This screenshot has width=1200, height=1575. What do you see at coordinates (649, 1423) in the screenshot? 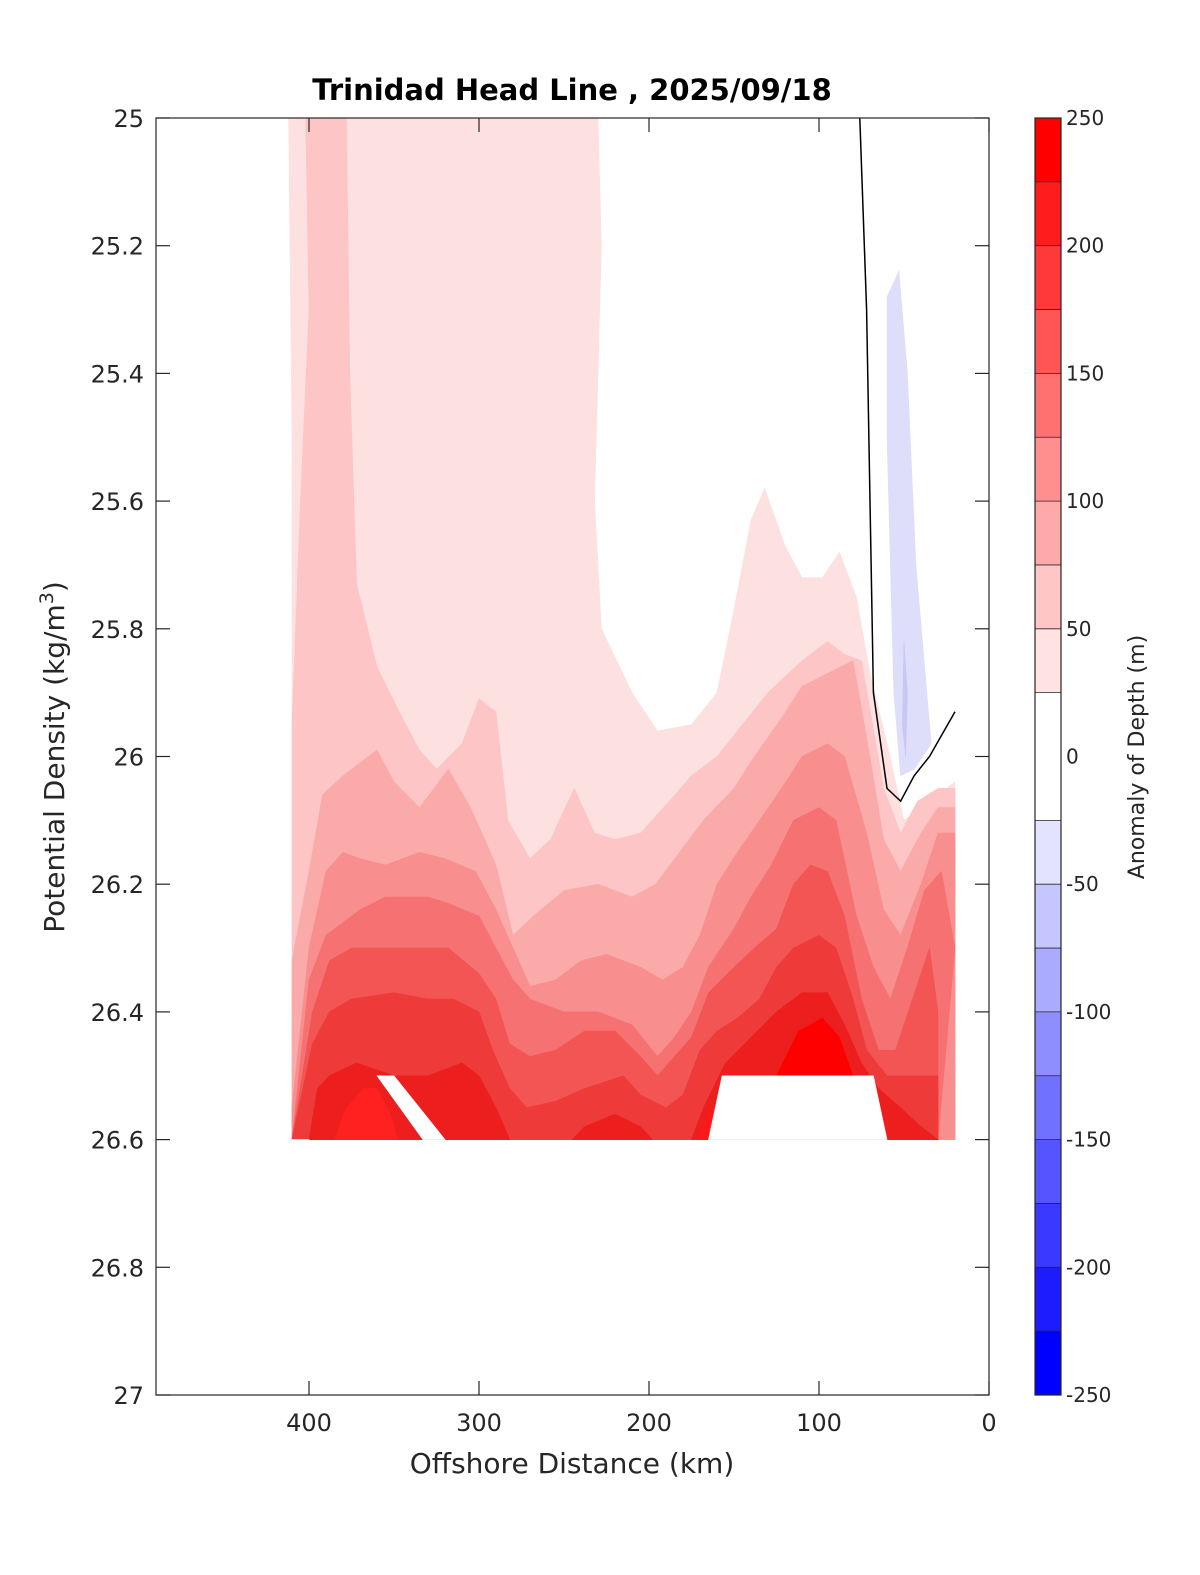
I see `x-tick-label: 200` at bounding box center [649, 1423].